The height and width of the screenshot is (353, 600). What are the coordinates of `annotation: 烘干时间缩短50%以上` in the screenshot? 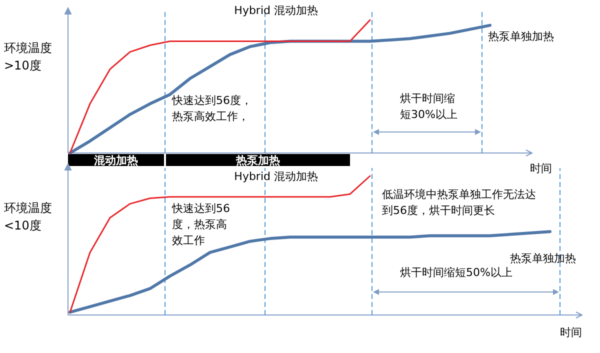 It's located at (456, 272).